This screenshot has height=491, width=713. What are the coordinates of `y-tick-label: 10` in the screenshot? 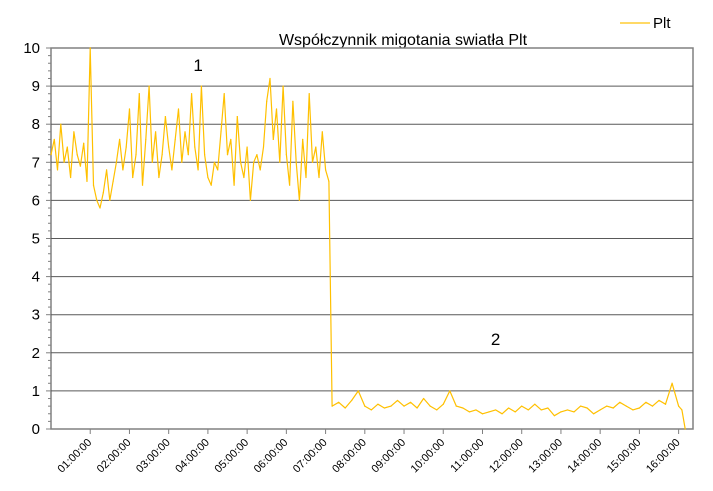 It's located at (31, 48).